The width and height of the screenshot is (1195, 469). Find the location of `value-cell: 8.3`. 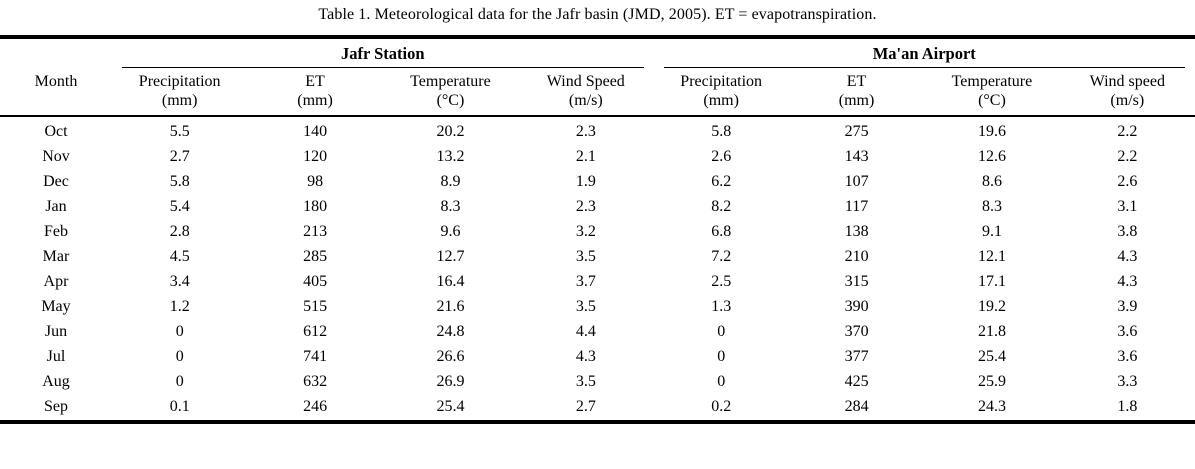

value-cell: 8.3 is located at coordinates (450, 206).